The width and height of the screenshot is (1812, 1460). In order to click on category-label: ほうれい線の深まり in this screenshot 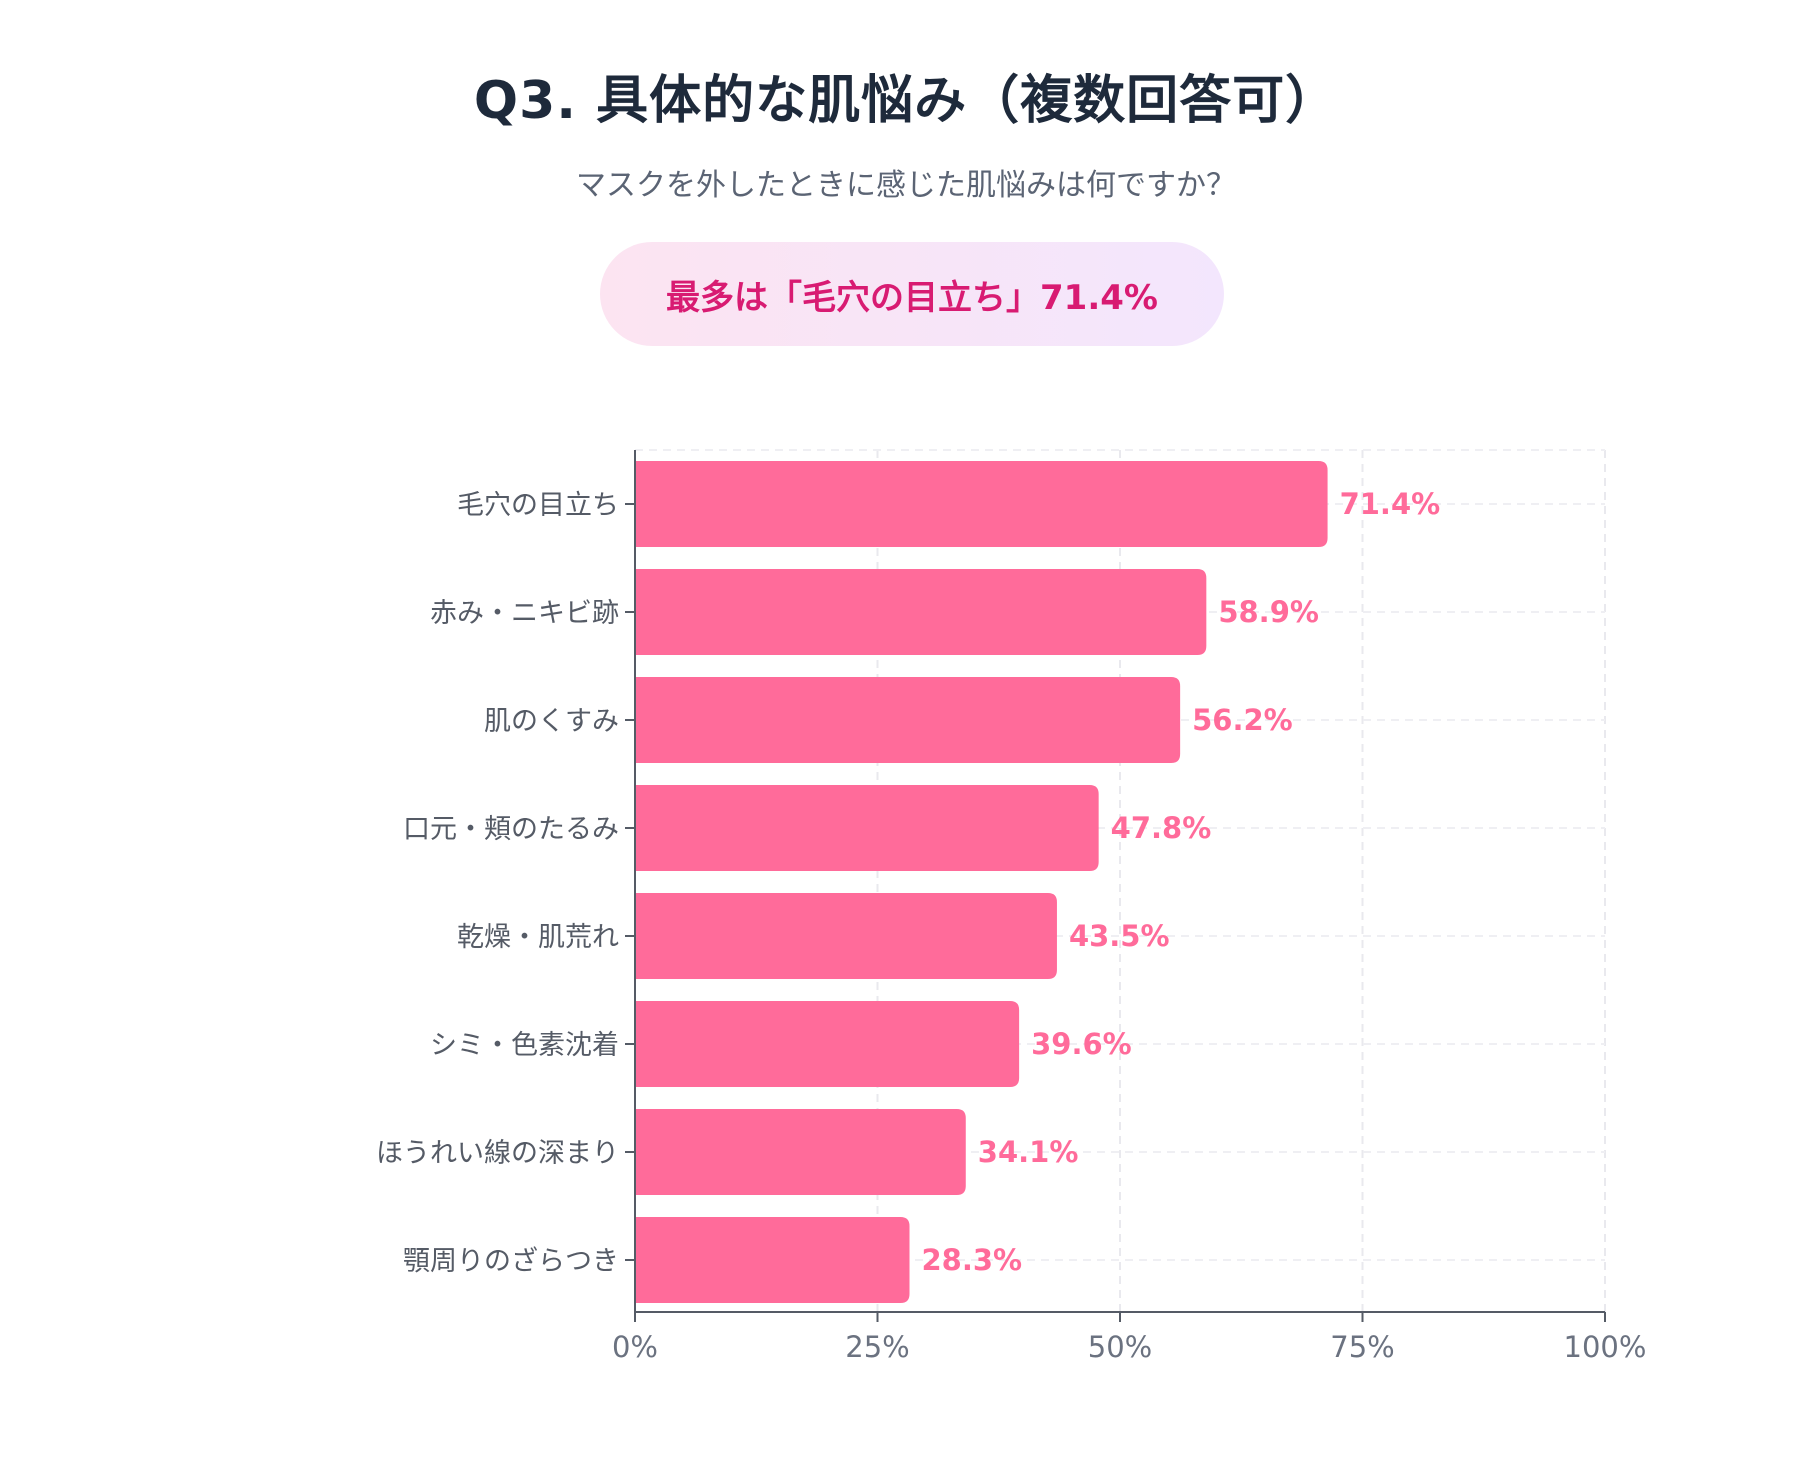, I will do `click(497, 1153)`.